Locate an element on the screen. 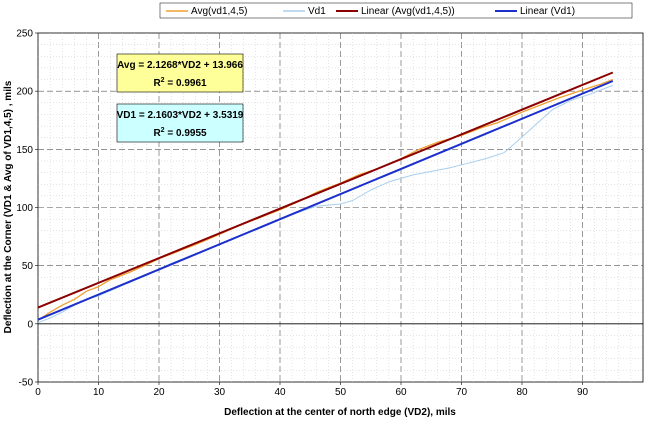 The image size is (651, 421). annotation-vd1-box is located at coordinates (180, 123).